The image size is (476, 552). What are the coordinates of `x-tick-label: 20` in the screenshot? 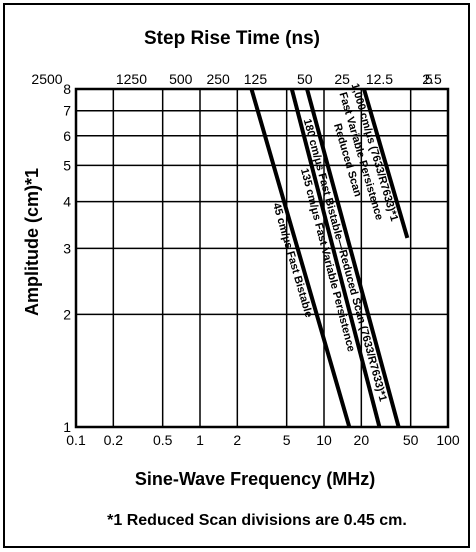 It's located at (362, 440).